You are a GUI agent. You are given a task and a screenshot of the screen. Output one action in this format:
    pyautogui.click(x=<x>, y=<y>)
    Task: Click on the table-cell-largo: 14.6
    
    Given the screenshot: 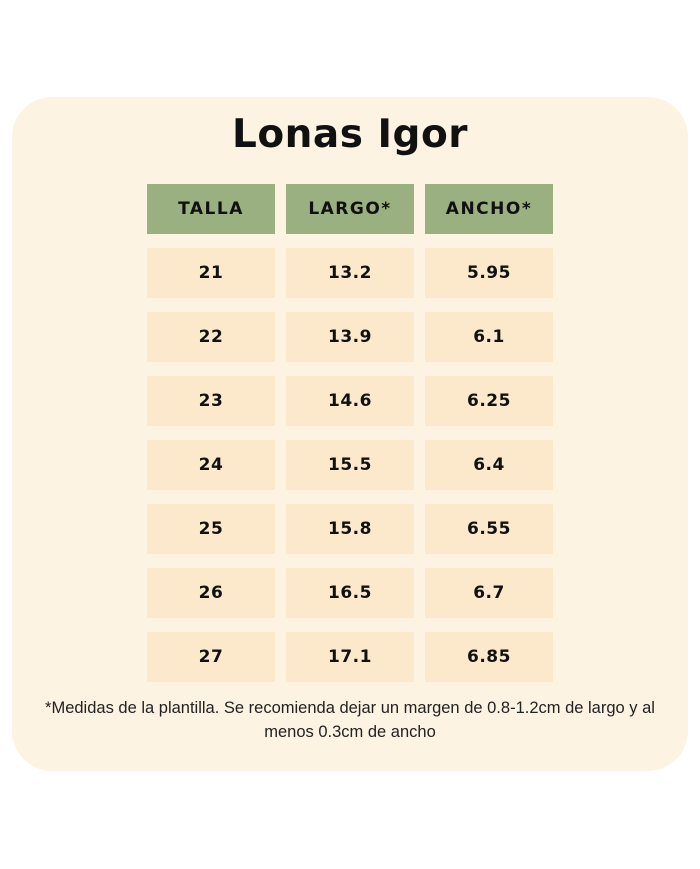 What is the action you would take?
    pyautogui.click(x=350, y=401)
    